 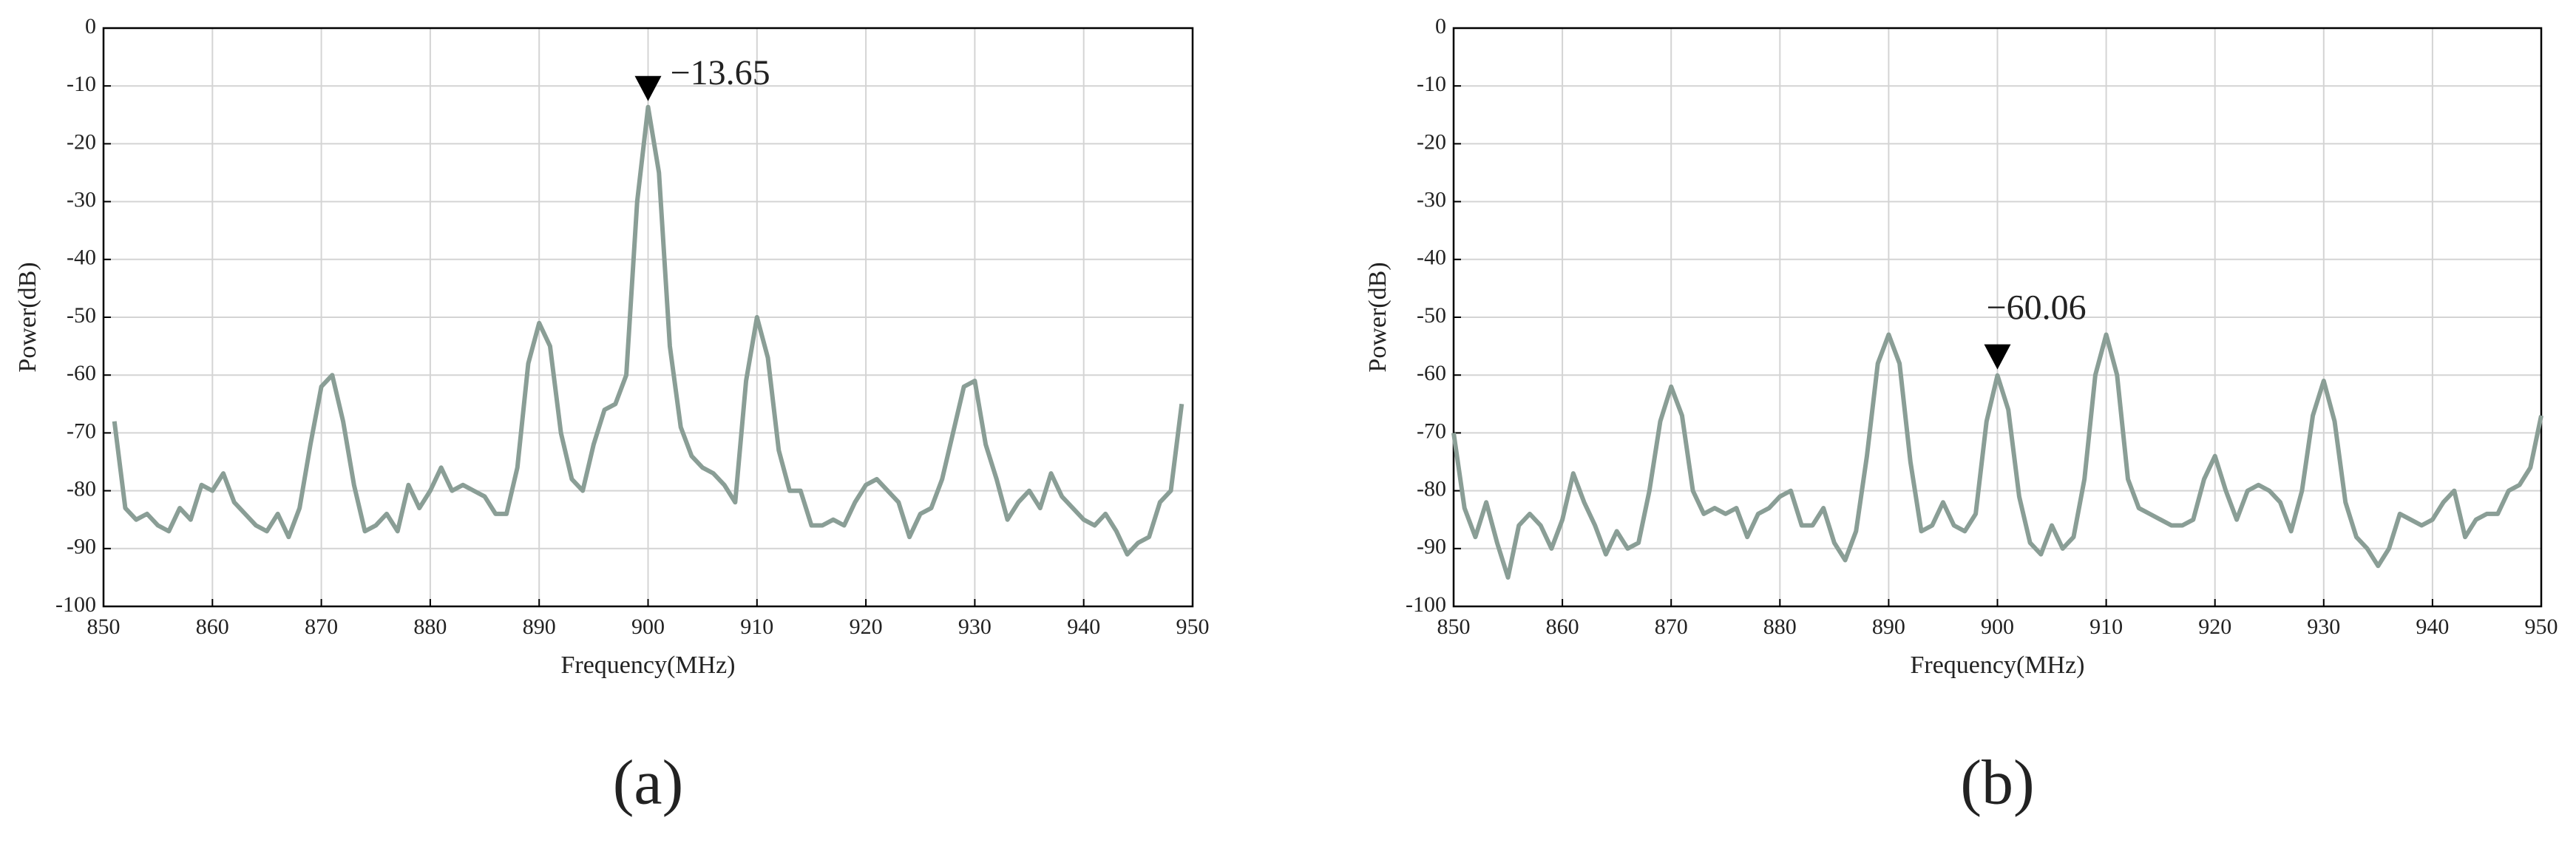 I want to click on peak-label: −13.65, so click(x=720, y=72).